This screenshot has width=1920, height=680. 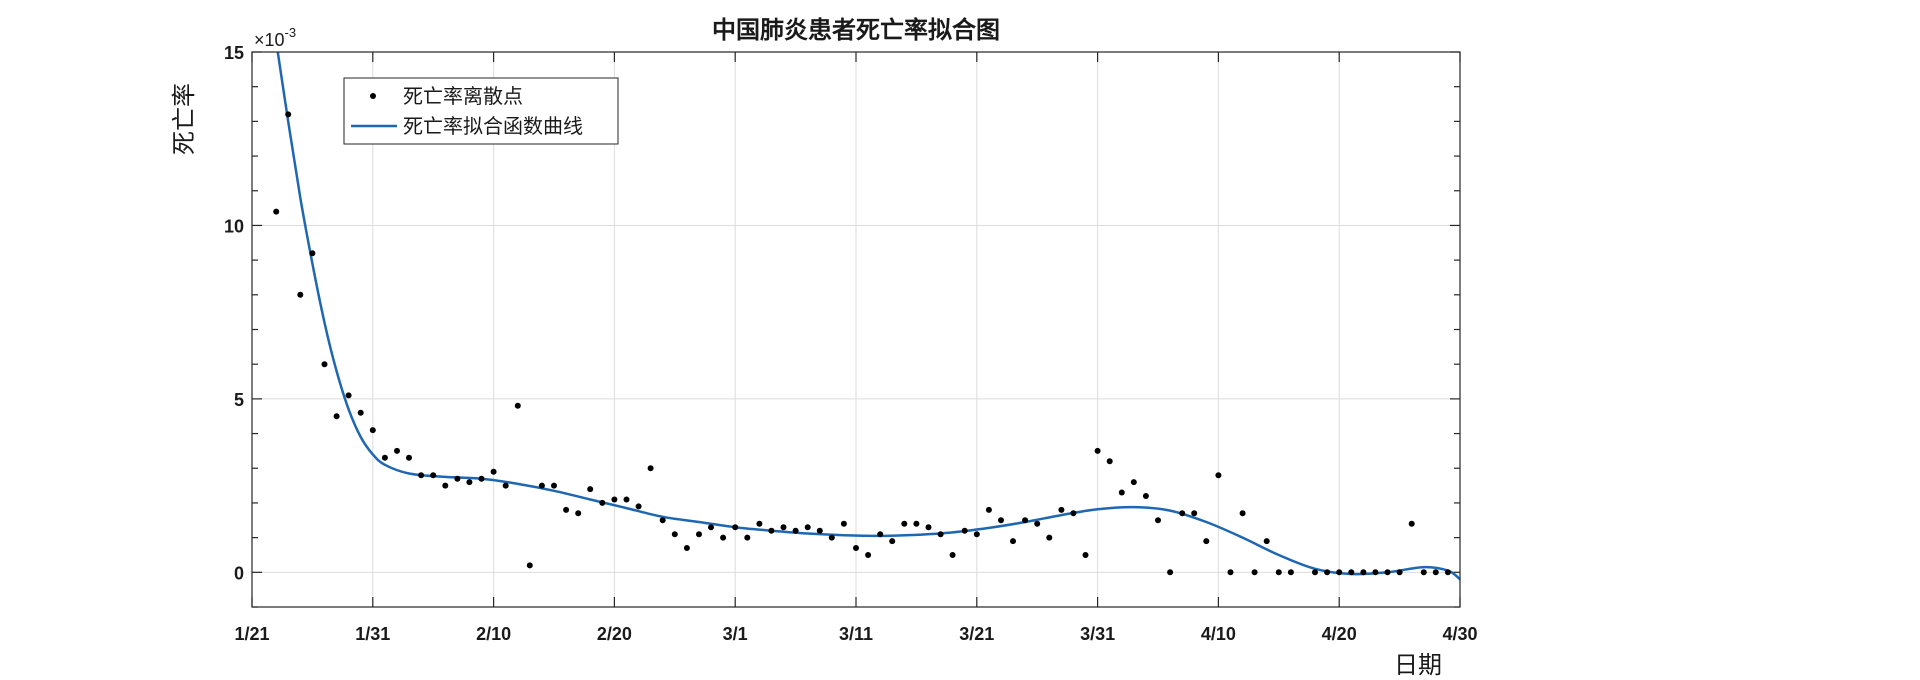 What do you see at coordinates (856, 634) in the screenshot?
I see `x-tick-label: 3/11` at bounding box center [856, 634].